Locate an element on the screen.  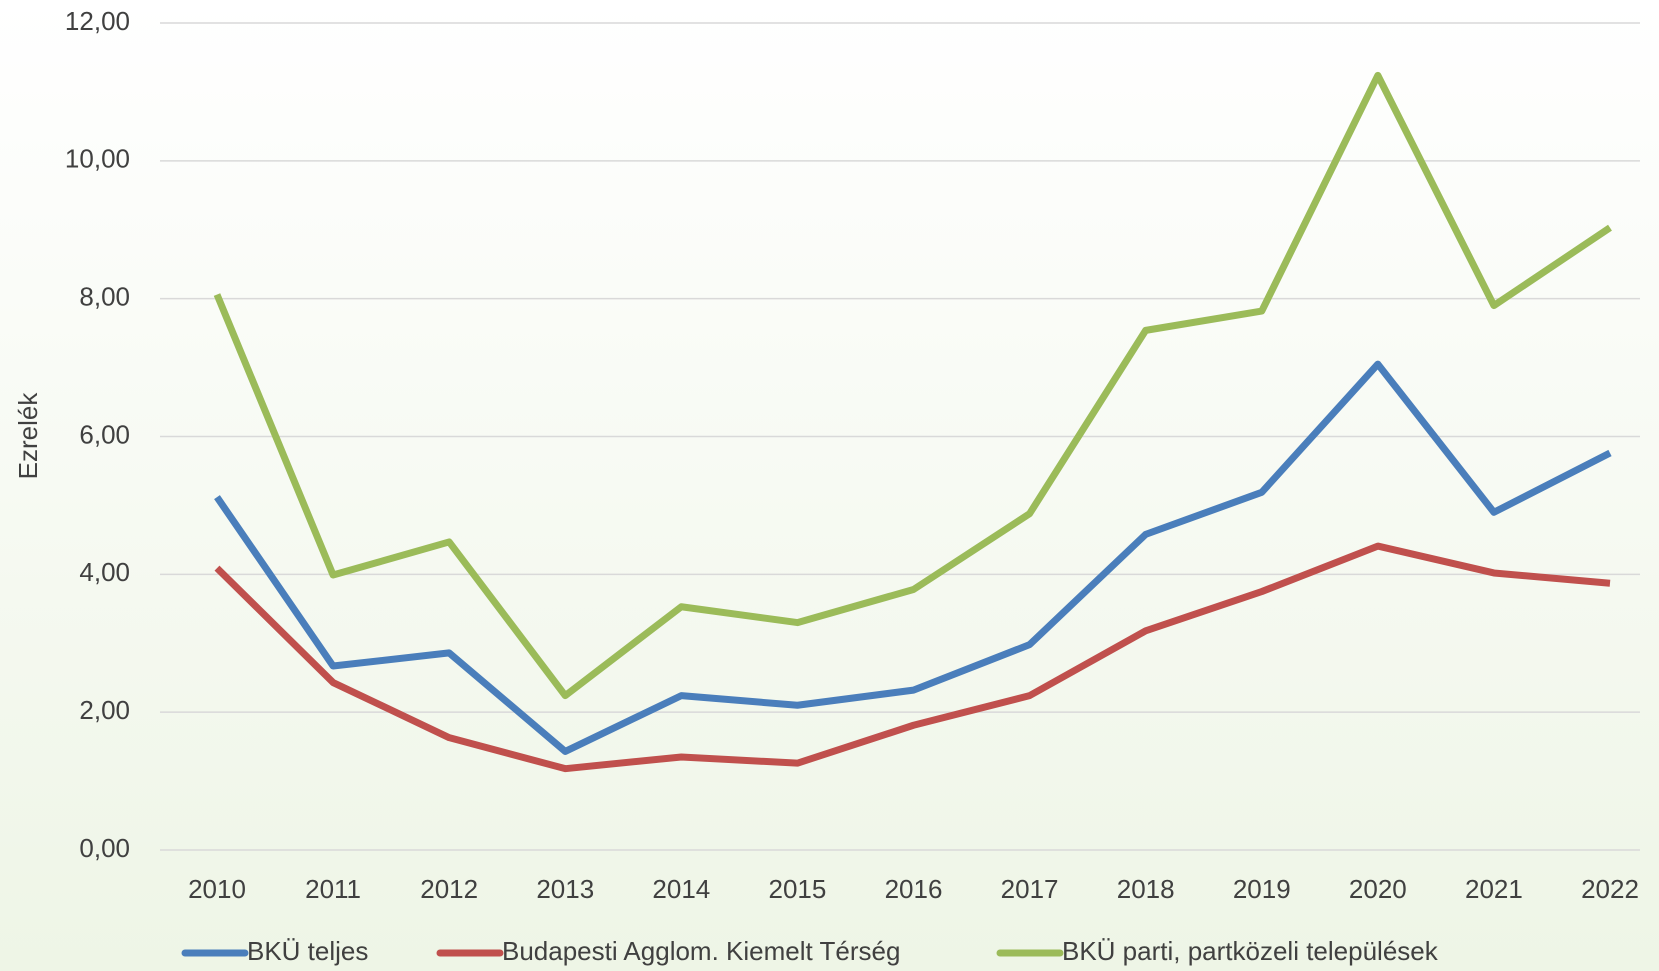
y-axis-label: Ezrelék is located at coordinates (28, 436).